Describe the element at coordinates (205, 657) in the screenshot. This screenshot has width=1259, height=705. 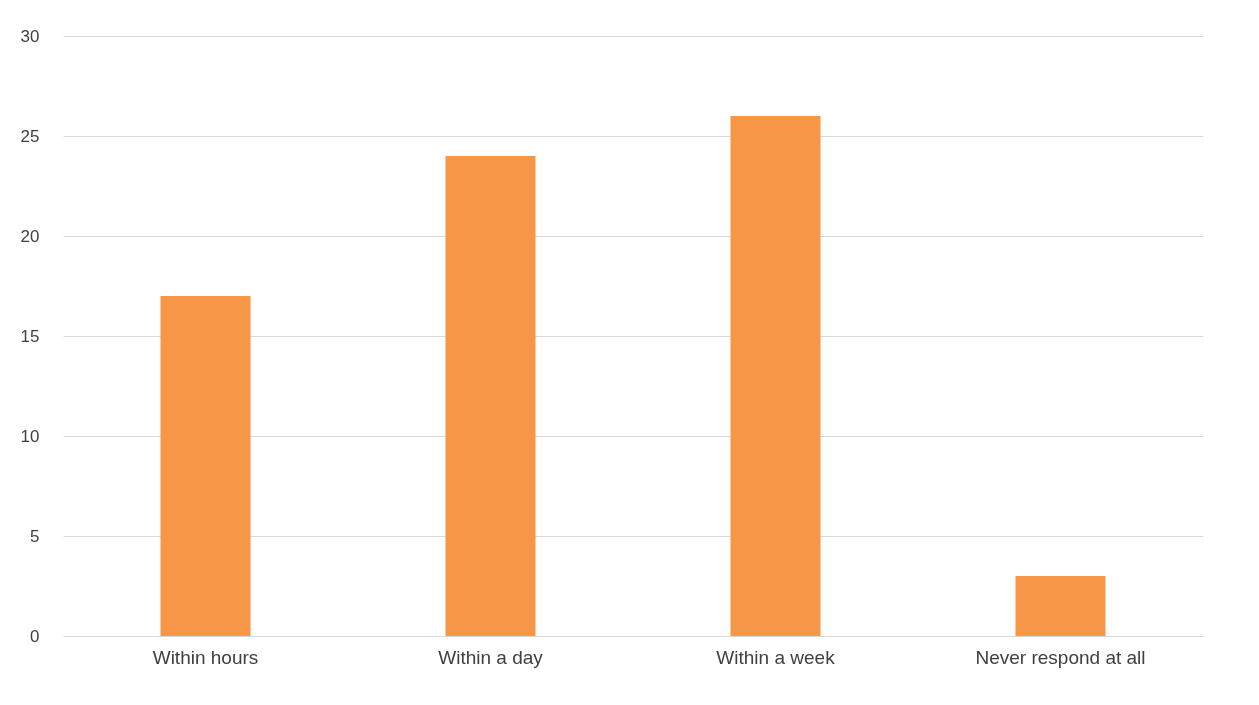
I see `x-tick-label: Within hours` at that location.